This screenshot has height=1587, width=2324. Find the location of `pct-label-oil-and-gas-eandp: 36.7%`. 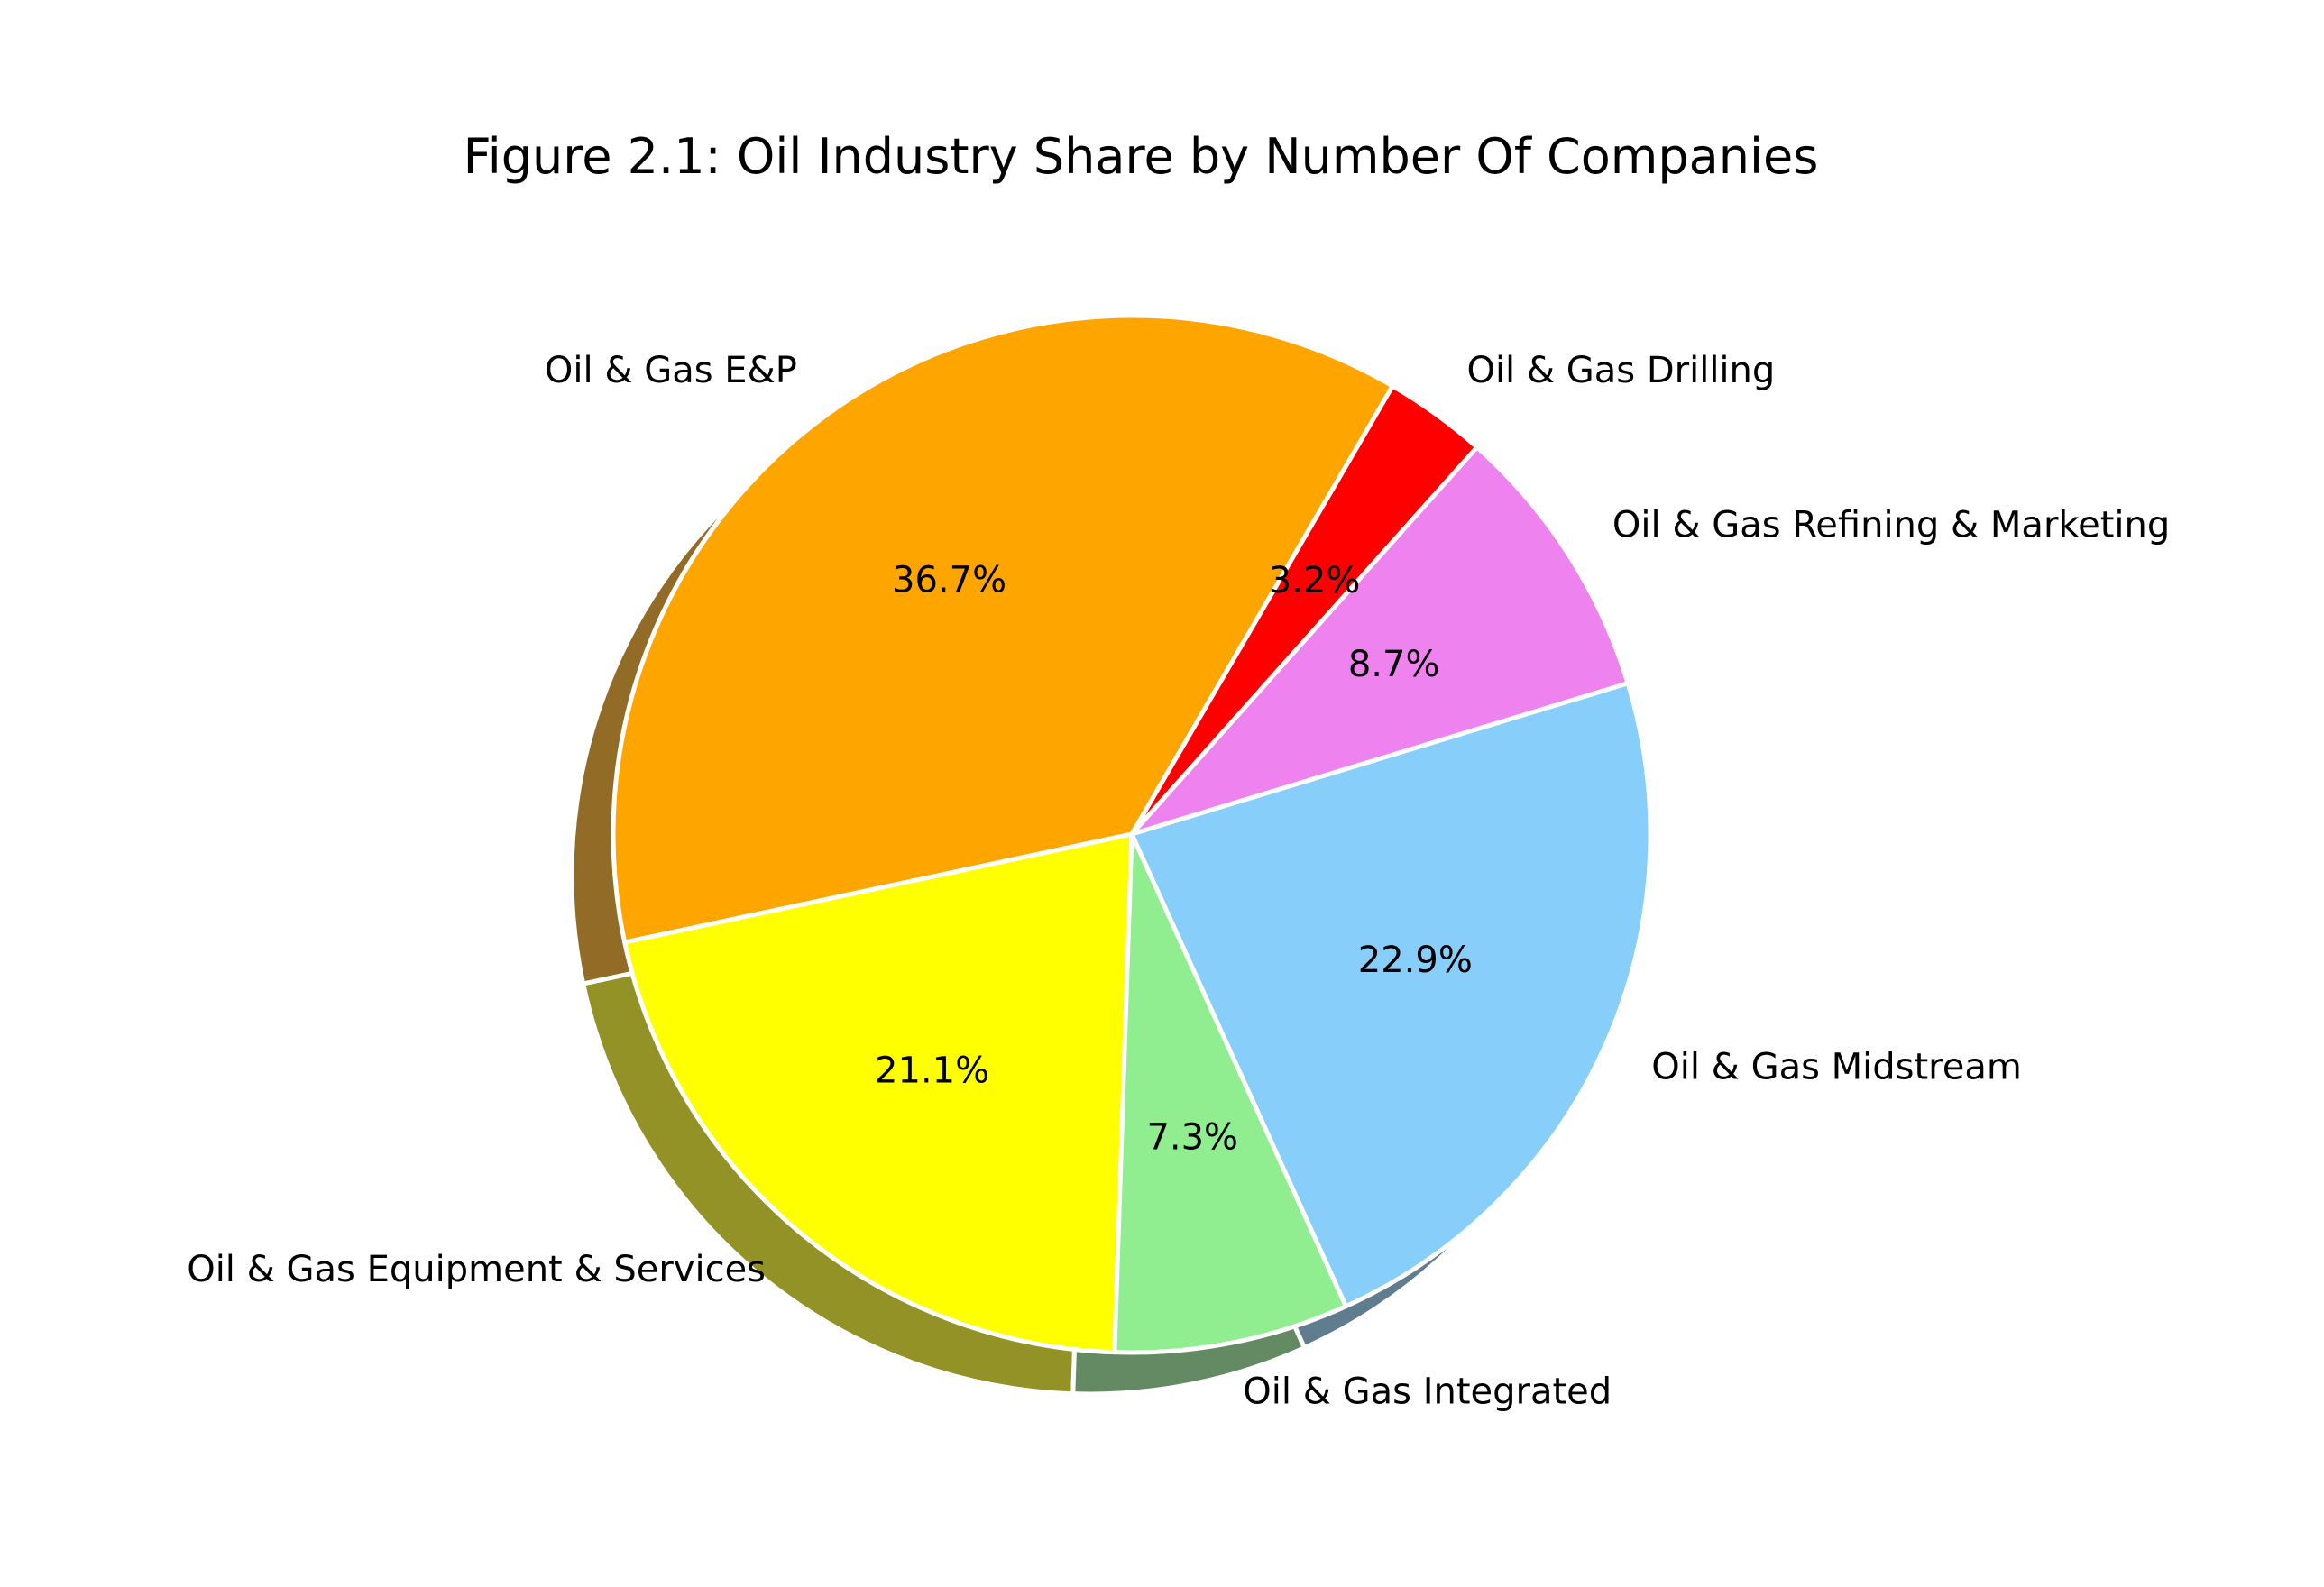

pct-label-oil-and-gas-eandp: 36.7% is located at coordinates (949, 581).